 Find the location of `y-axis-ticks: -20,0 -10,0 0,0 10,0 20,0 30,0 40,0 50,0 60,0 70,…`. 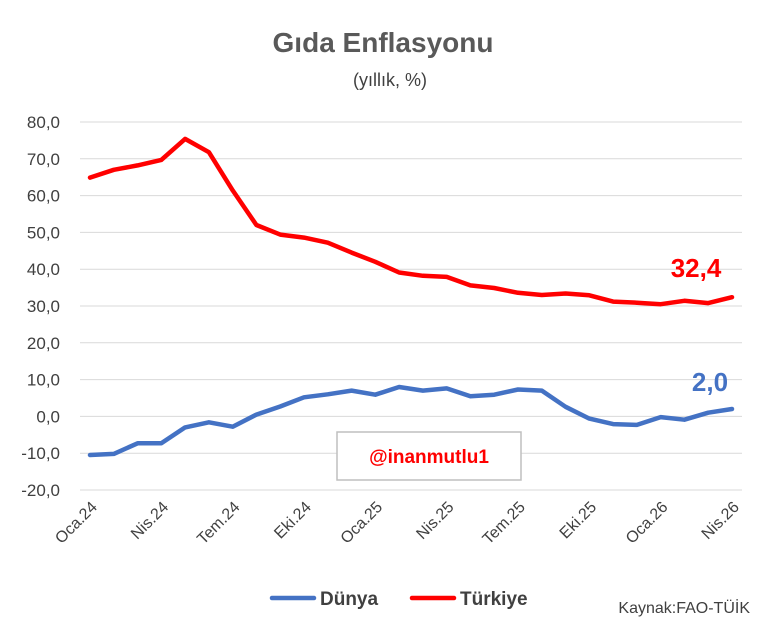

y-axis-ticks: -20,0 -10,0 0,0 10,0 20,0 30,0 40,0 50,0 60,0 70,… is located at coordinates (40, 306).